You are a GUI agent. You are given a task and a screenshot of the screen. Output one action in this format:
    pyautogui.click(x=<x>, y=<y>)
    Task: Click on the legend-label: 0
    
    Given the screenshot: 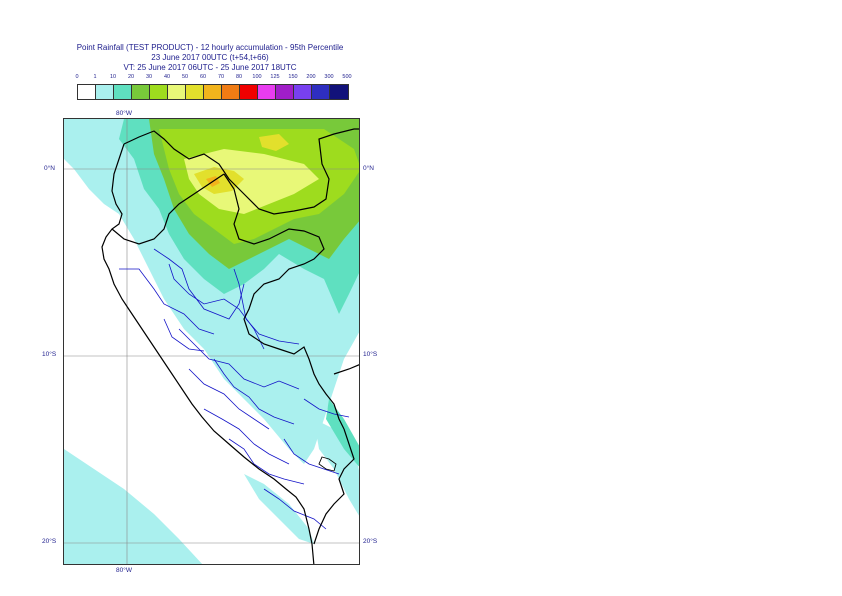 What is the action you would take?
    pyautogui.click(x=77, y=77)
    